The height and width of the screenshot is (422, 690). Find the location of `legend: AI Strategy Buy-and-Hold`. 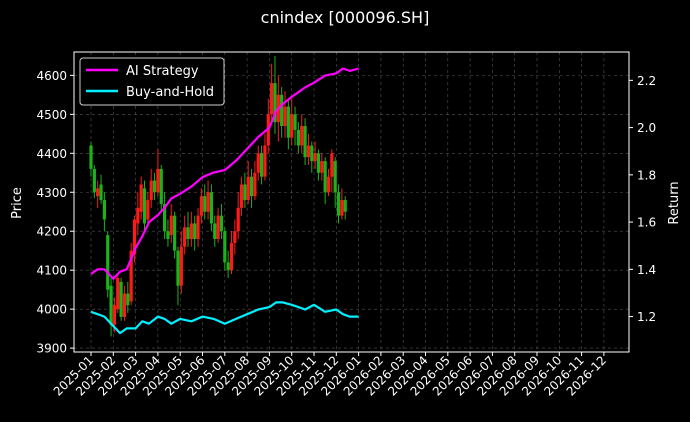

legend: AI Strategy Buy-and-Hold is located at coordinates (152, 81).